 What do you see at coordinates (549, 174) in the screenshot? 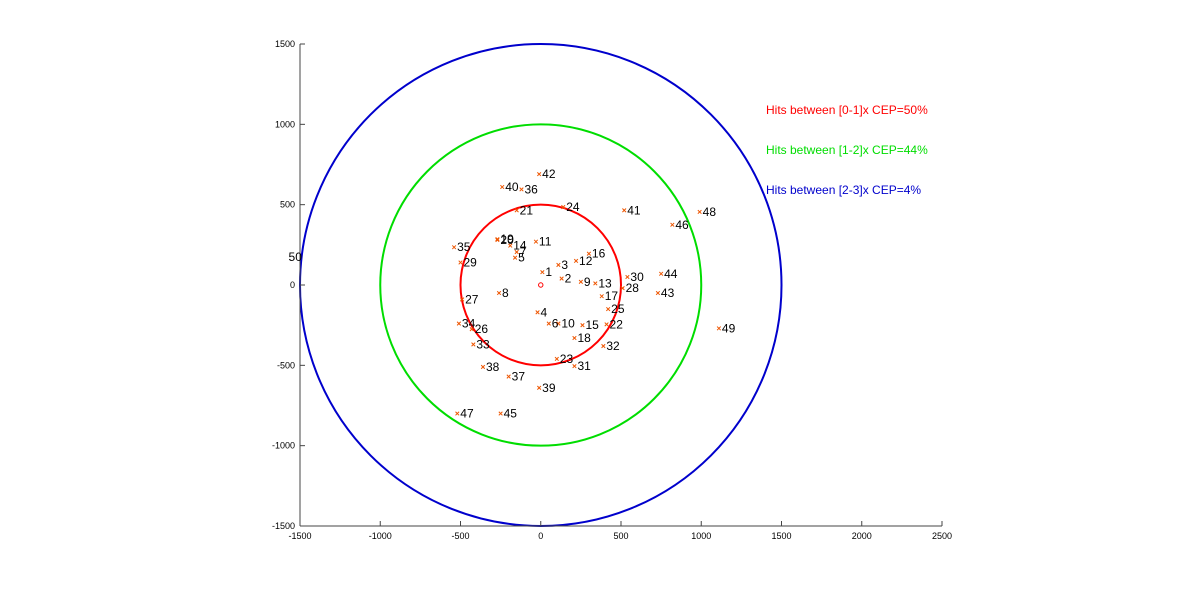
I see `hit-label-42: 42` at bounding box center [549, 174].